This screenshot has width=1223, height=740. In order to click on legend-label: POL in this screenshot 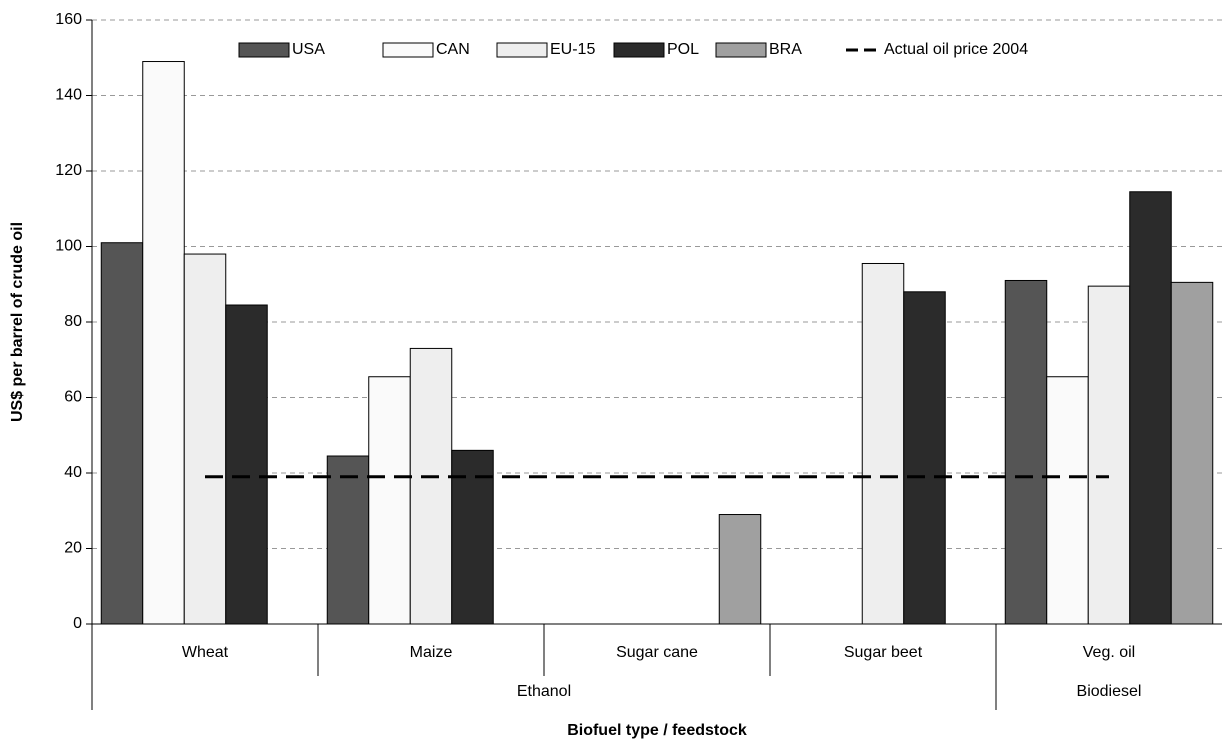, I will do `click(683, 49)`.